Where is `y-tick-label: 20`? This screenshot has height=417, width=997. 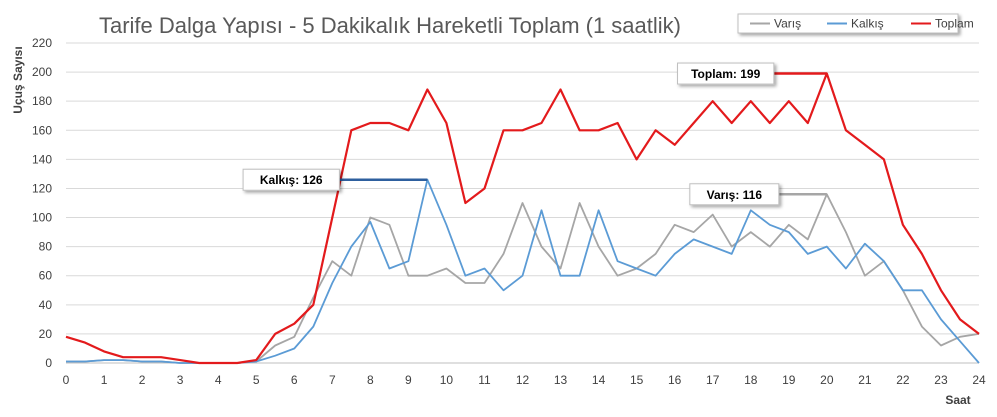
y-tick-label: 20 is located at coordinates (46, 334).